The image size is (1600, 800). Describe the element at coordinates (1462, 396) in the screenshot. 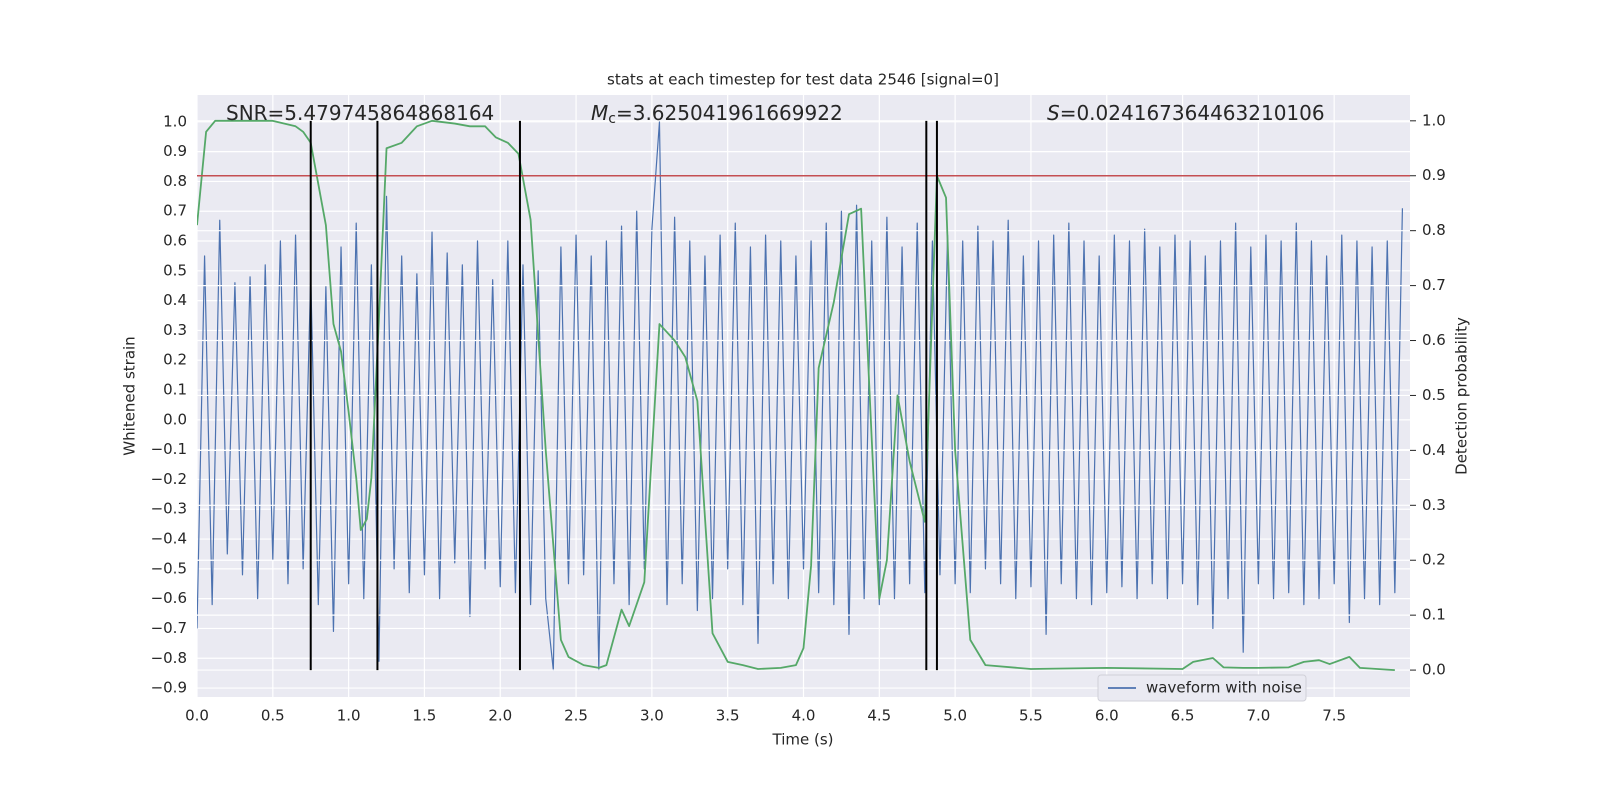

I see `y2-axis-label: Detection probability` at that location.